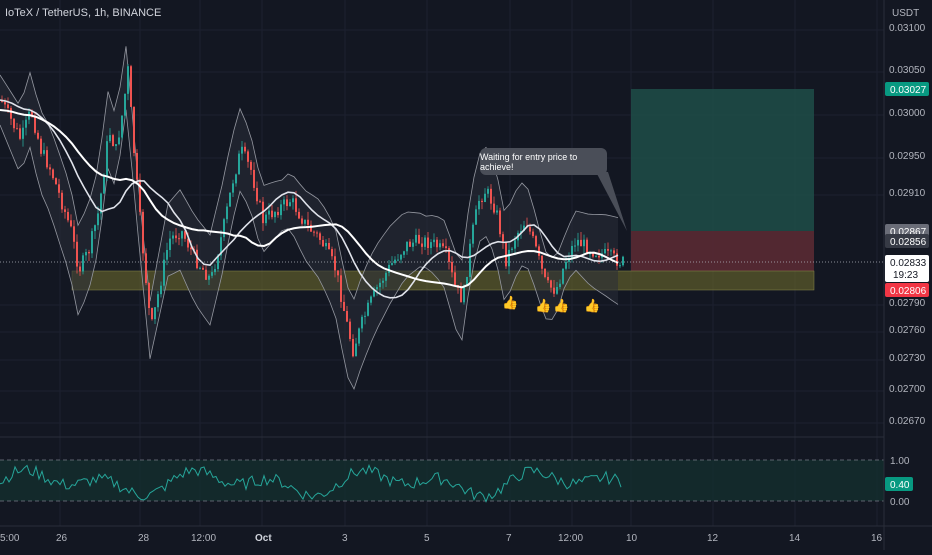  I want to click on level-b-label: 0.02856, so click(908, 242).